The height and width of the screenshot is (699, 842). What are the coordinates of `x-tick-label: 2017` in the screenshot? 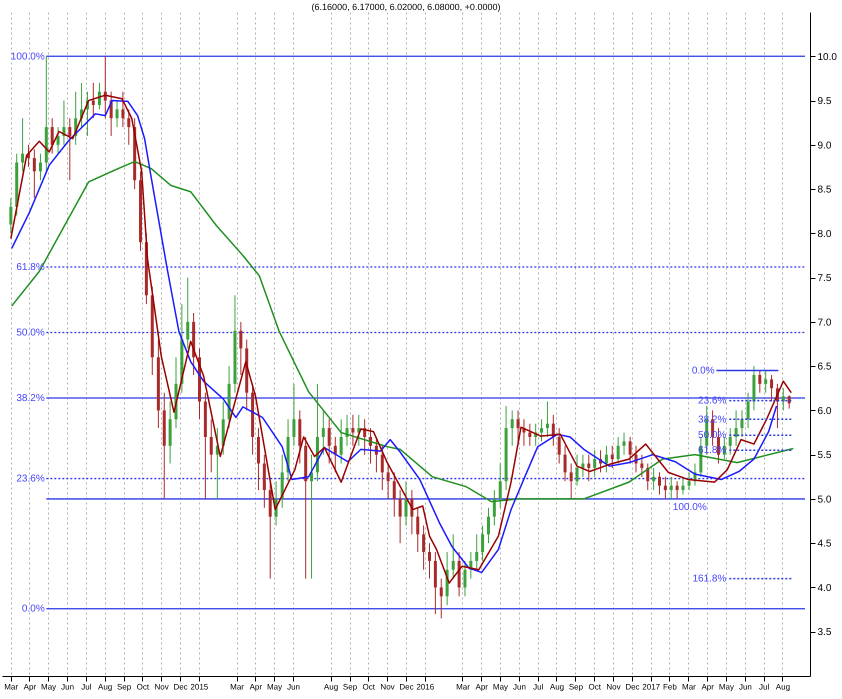 It's located at (651, 687).